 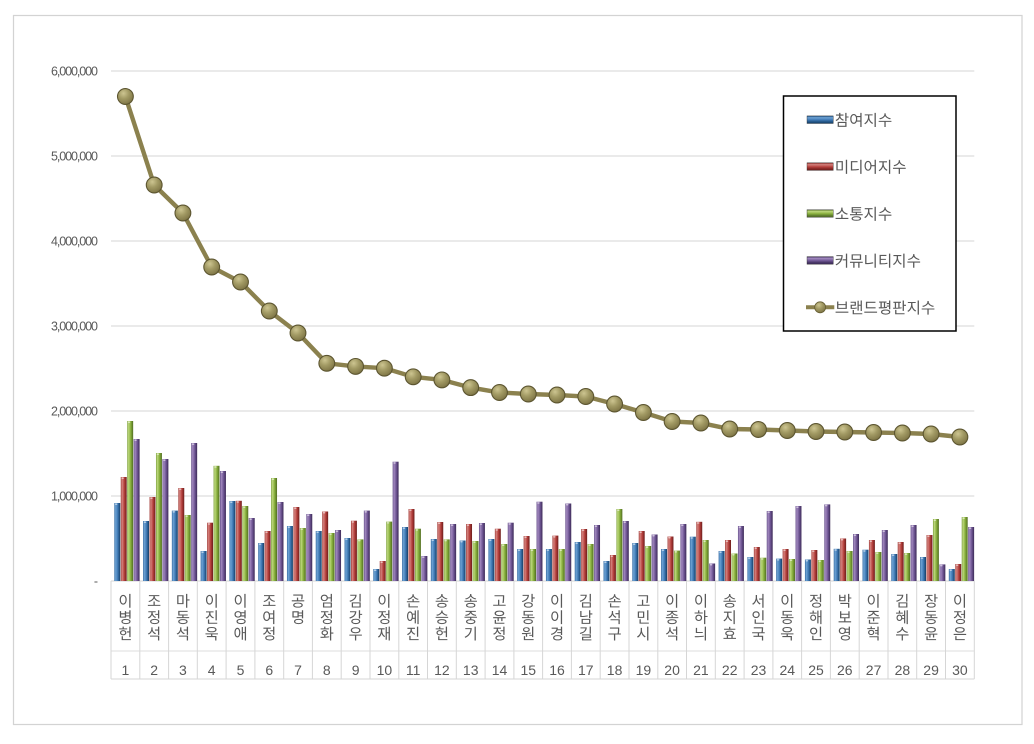 I want to click on svg-text: 14, so click(x=500, y=670).